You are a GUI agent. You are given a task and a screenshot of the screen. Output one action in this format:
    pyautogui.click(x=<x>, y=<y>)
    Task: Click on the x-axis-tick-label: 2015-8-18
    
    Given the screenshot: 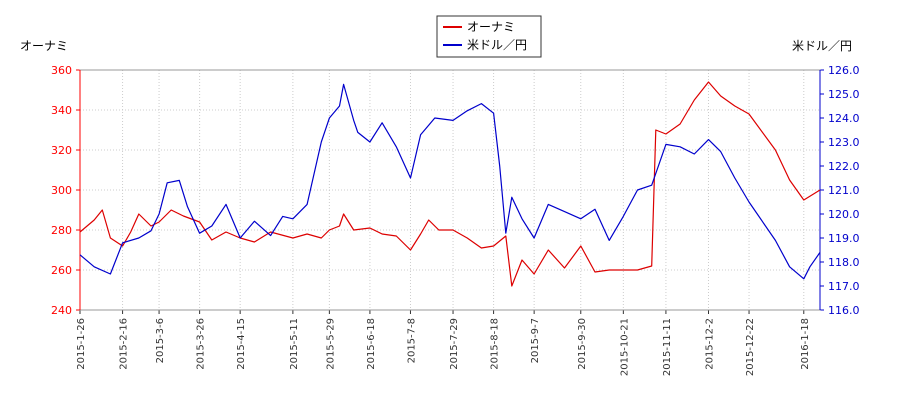 What is the action you would take?
    pyautogui.click(x=495, y=344)
    